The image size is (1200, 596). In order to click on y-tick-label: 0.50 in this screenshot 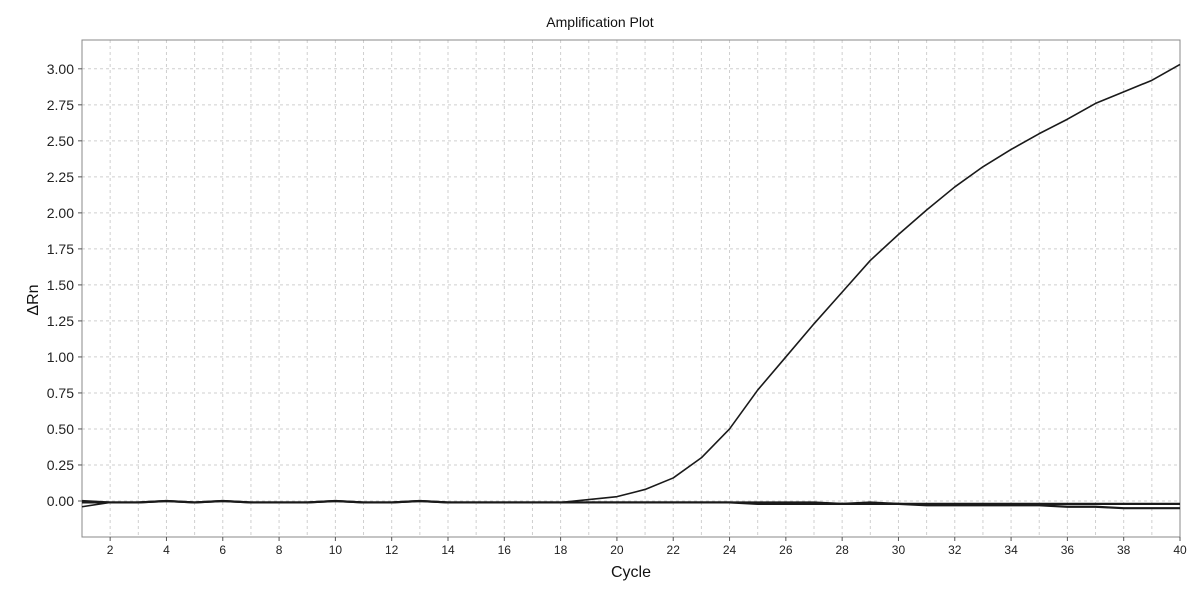, I will do `click(60, 429)`.